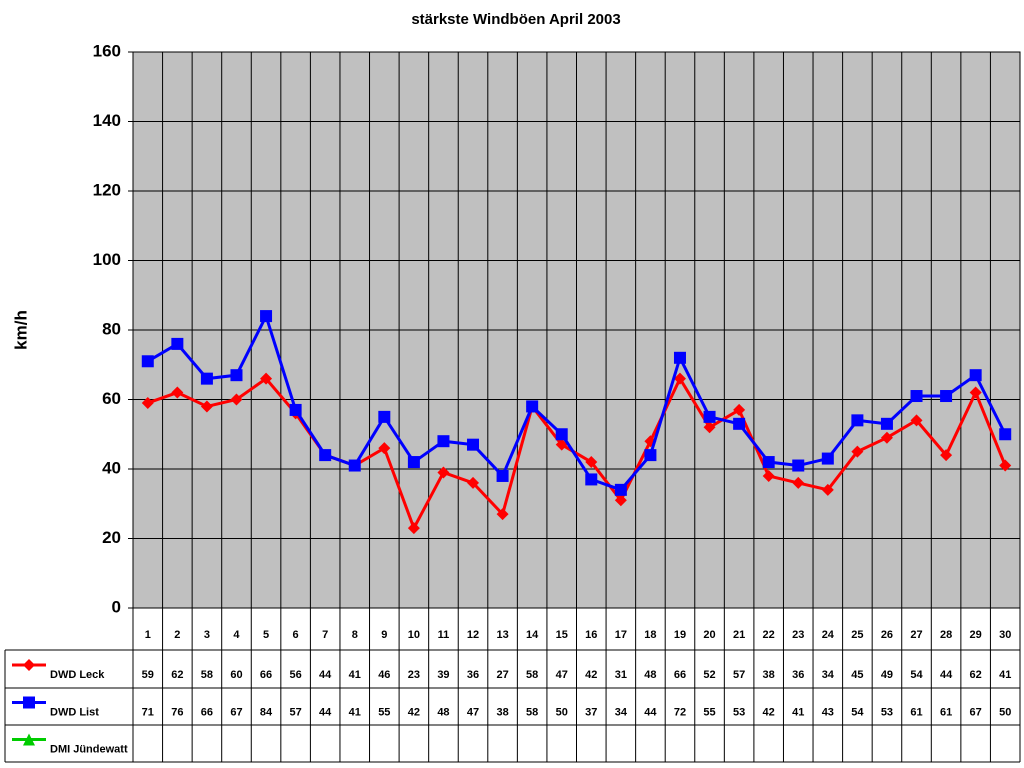 The width and height of the screenshot is (1024, 768). I want to click on x-tick-label: 25, so click(857, 635).